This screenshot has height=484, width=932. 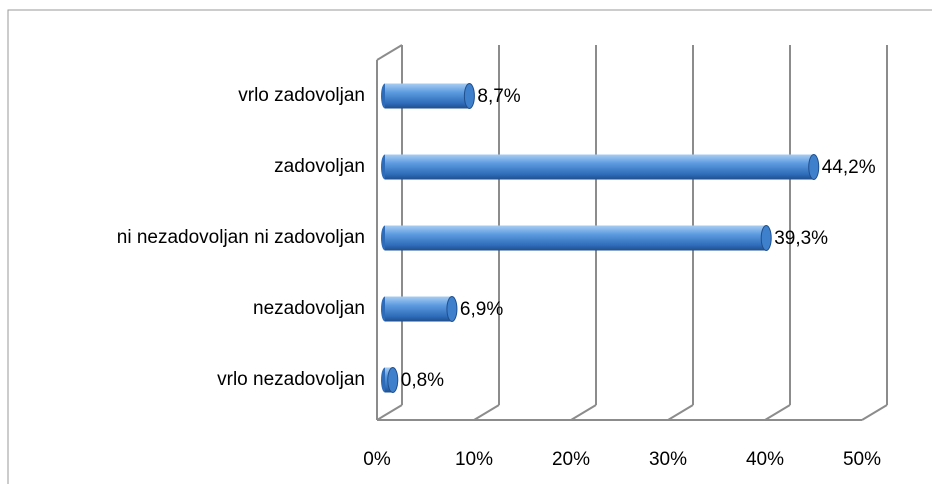 What do you see at coordinates (668, 459) in the screenshot?
I see `x-tick-label: 30%` at bounding box center [668, 459].